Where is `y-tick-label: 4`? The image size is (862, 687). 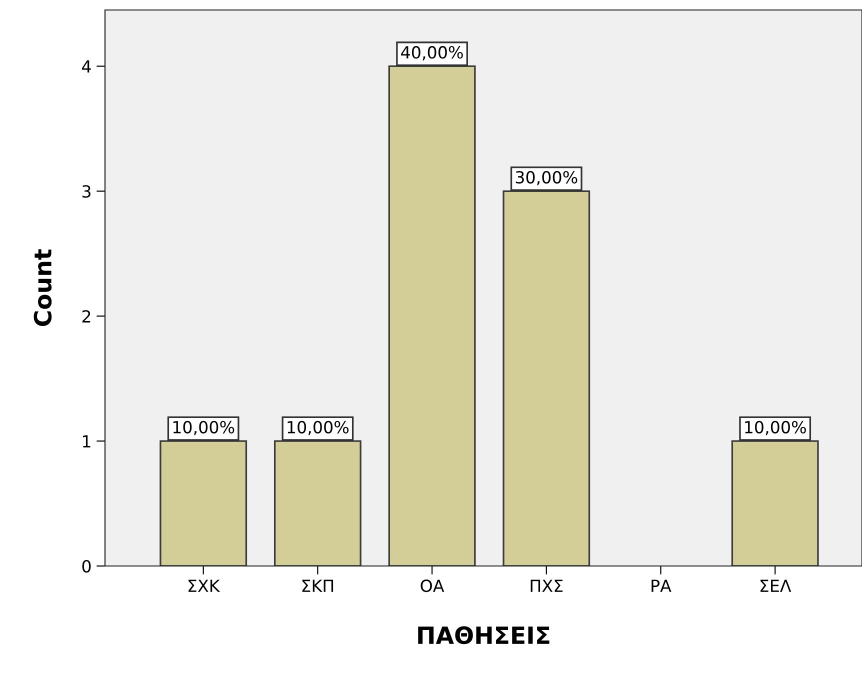
y-tick-label: 4 is located at coordinates (86, 66).